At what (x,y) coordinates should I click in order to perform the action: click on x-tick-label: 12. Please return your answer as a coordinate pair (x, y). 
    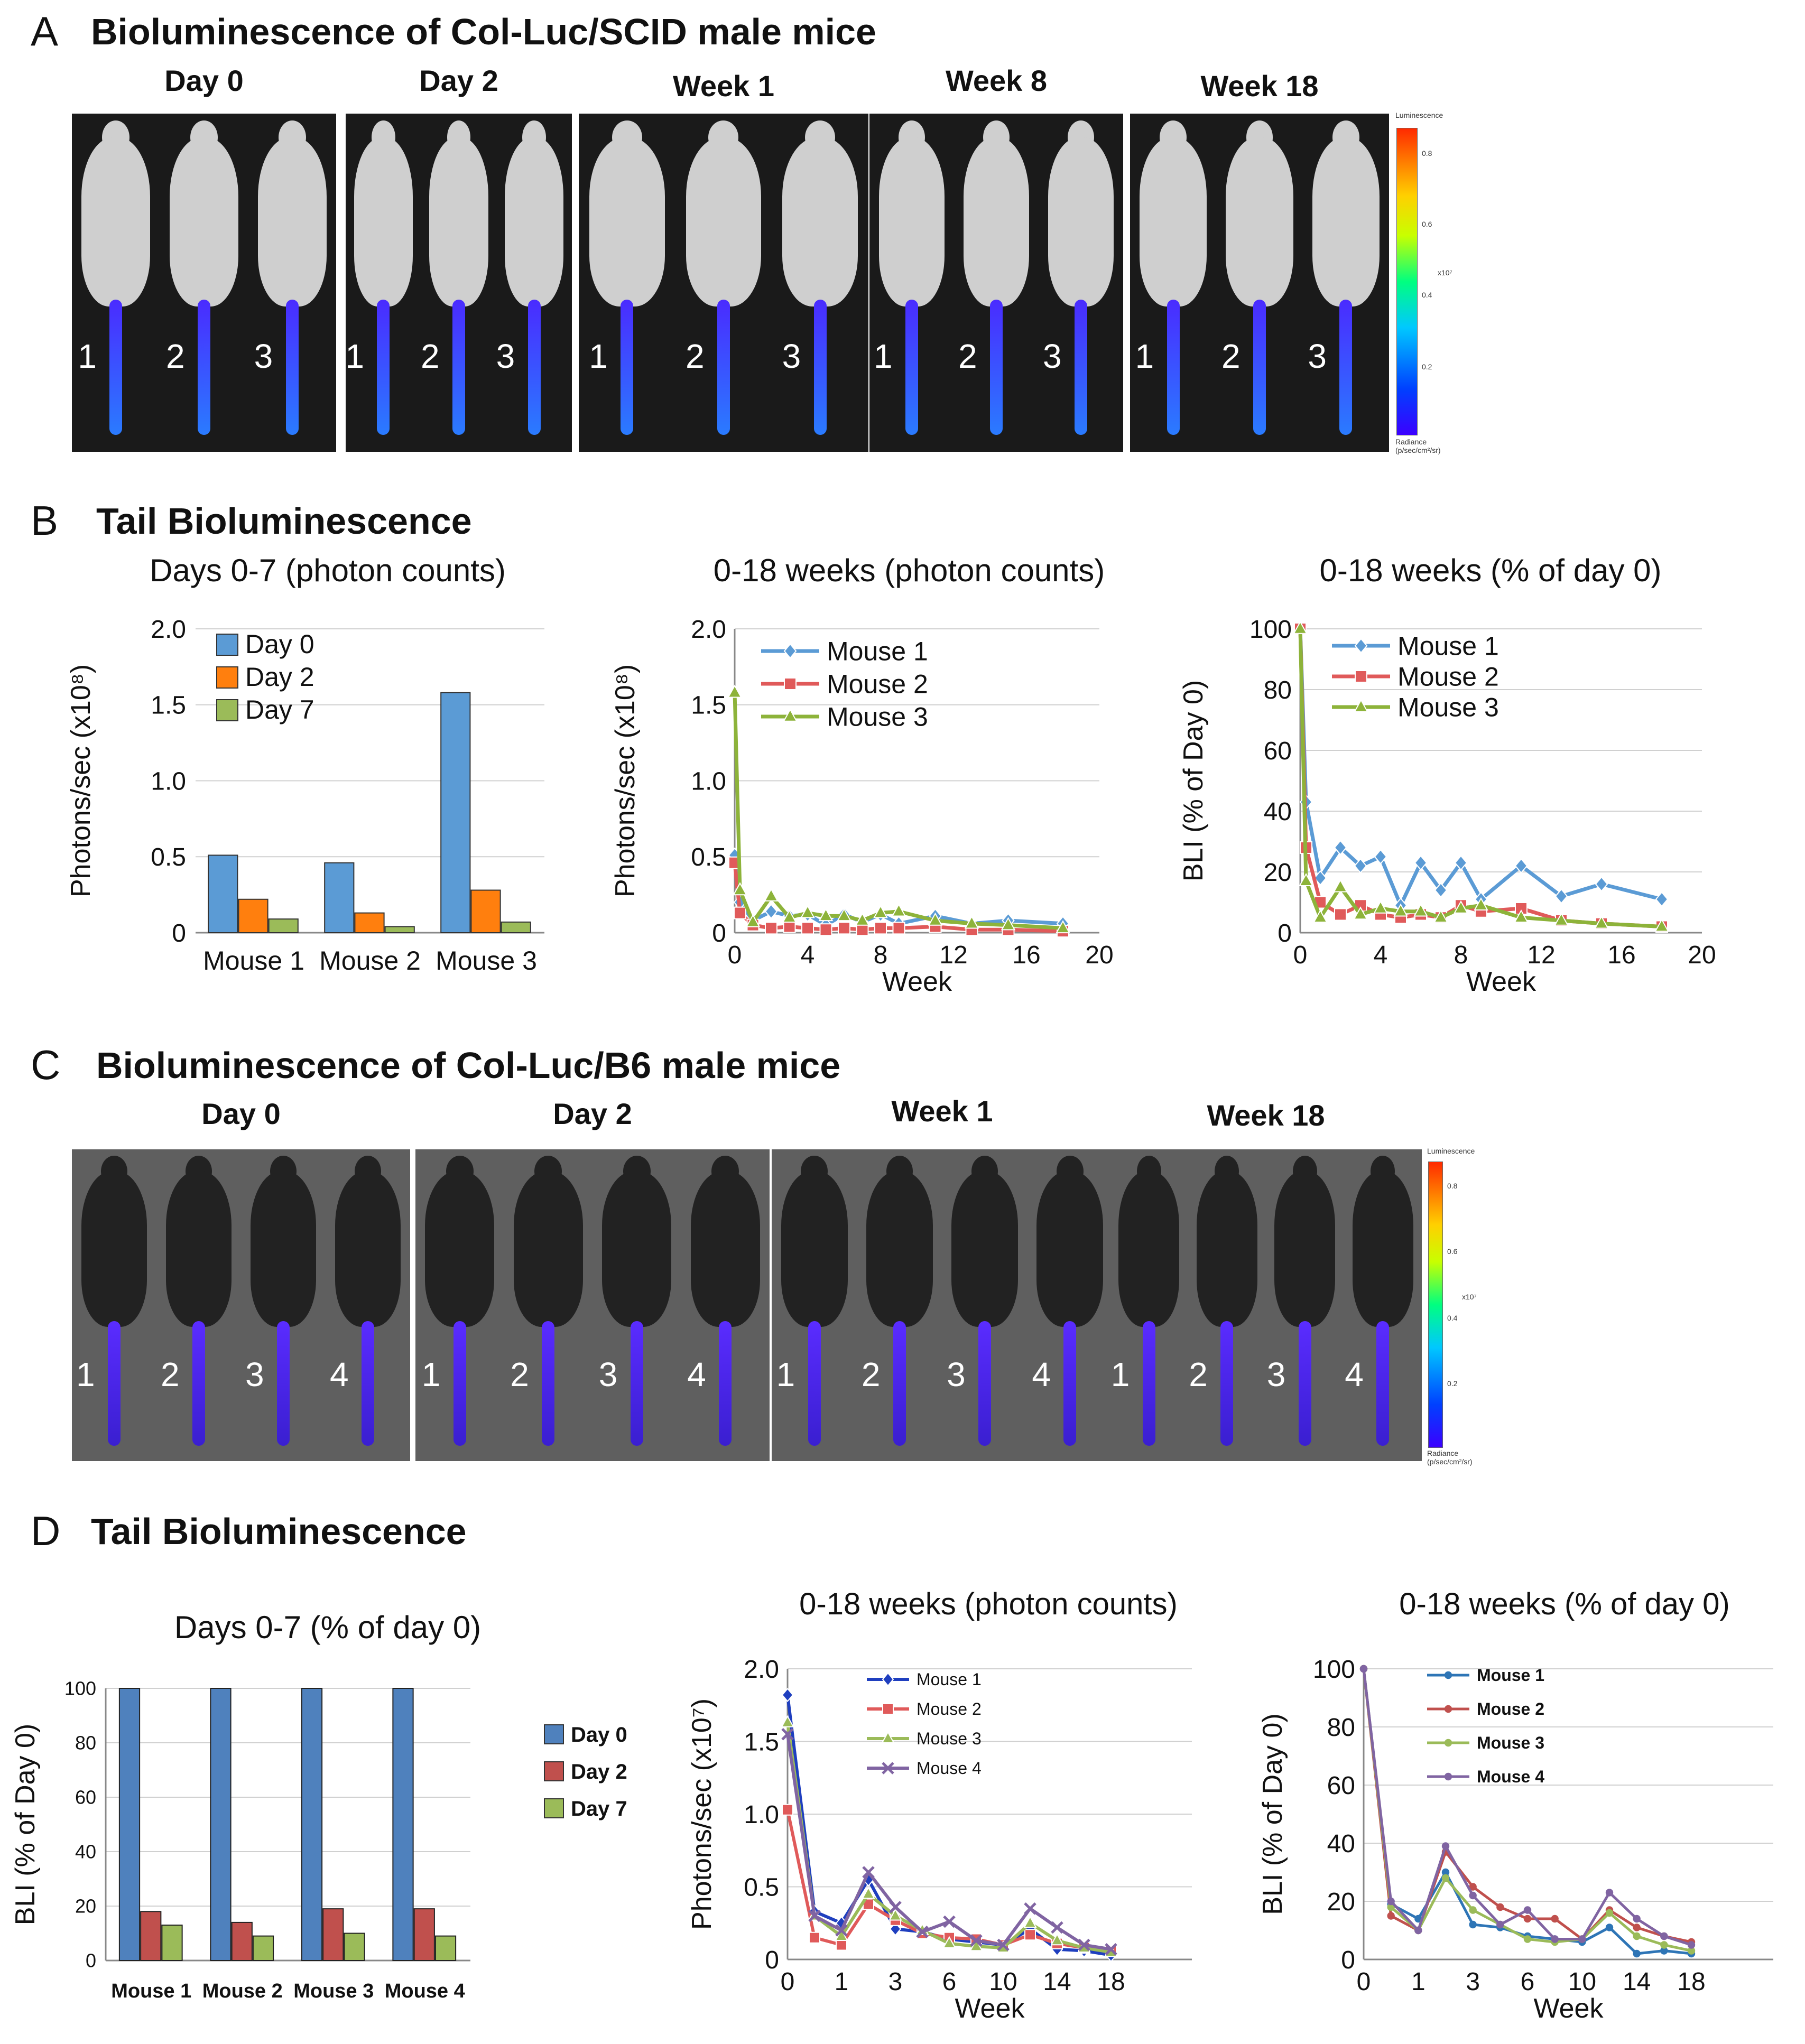
    Looking at the image, I should click on (1541, 955).